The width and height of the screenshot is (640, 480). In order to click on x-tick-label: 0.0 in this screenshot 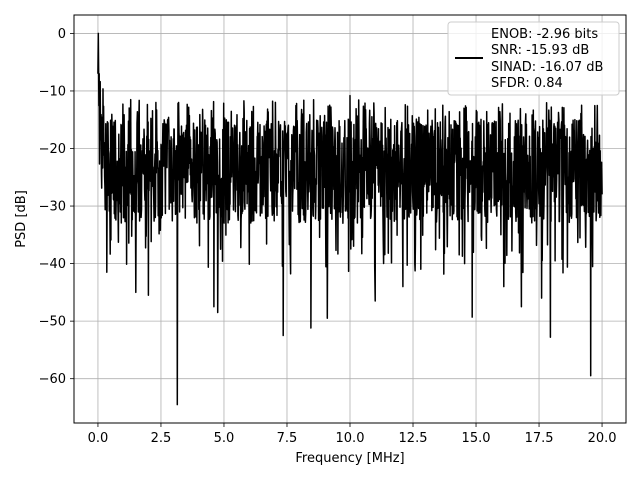, I will do `click(98, 438)`.